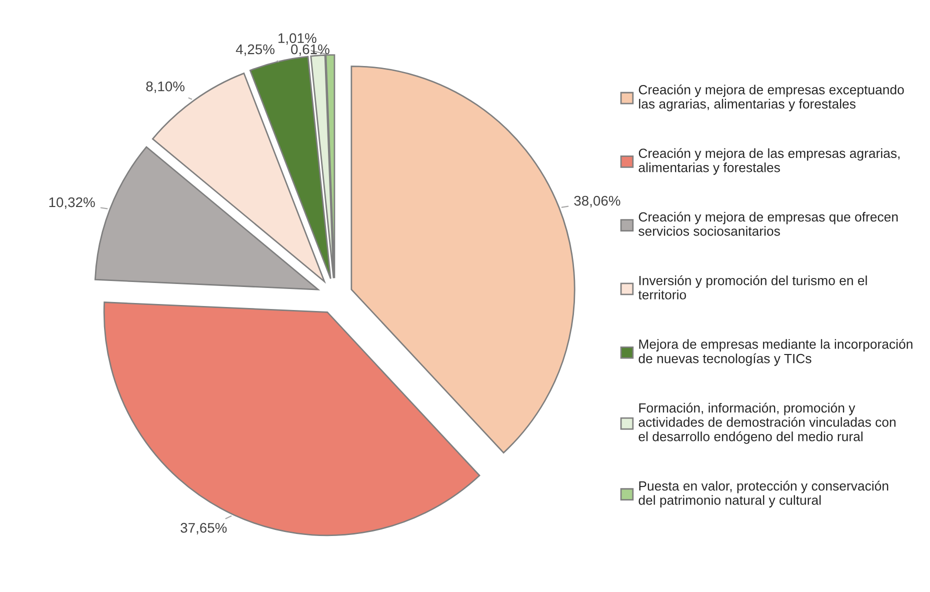 This screenshot has height=592, width=930. Describe the element at coordinates (763, 494) in the screenshot. I see `legend-label: Puesta en valor, protección y conservación del patrimonio natural y cultural` at that location.